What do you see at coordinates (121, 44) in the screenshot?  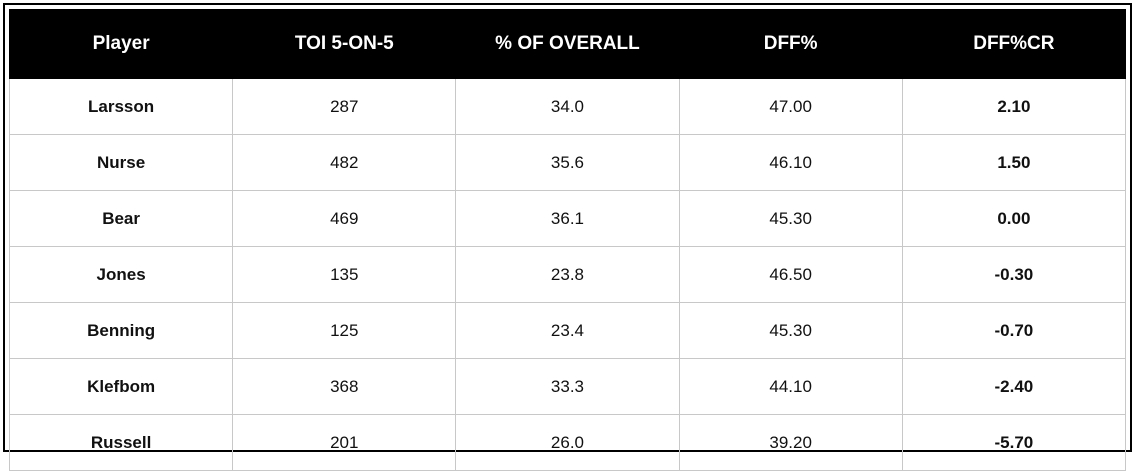 I see `column-header: Player` at bounding box center [121, 44].